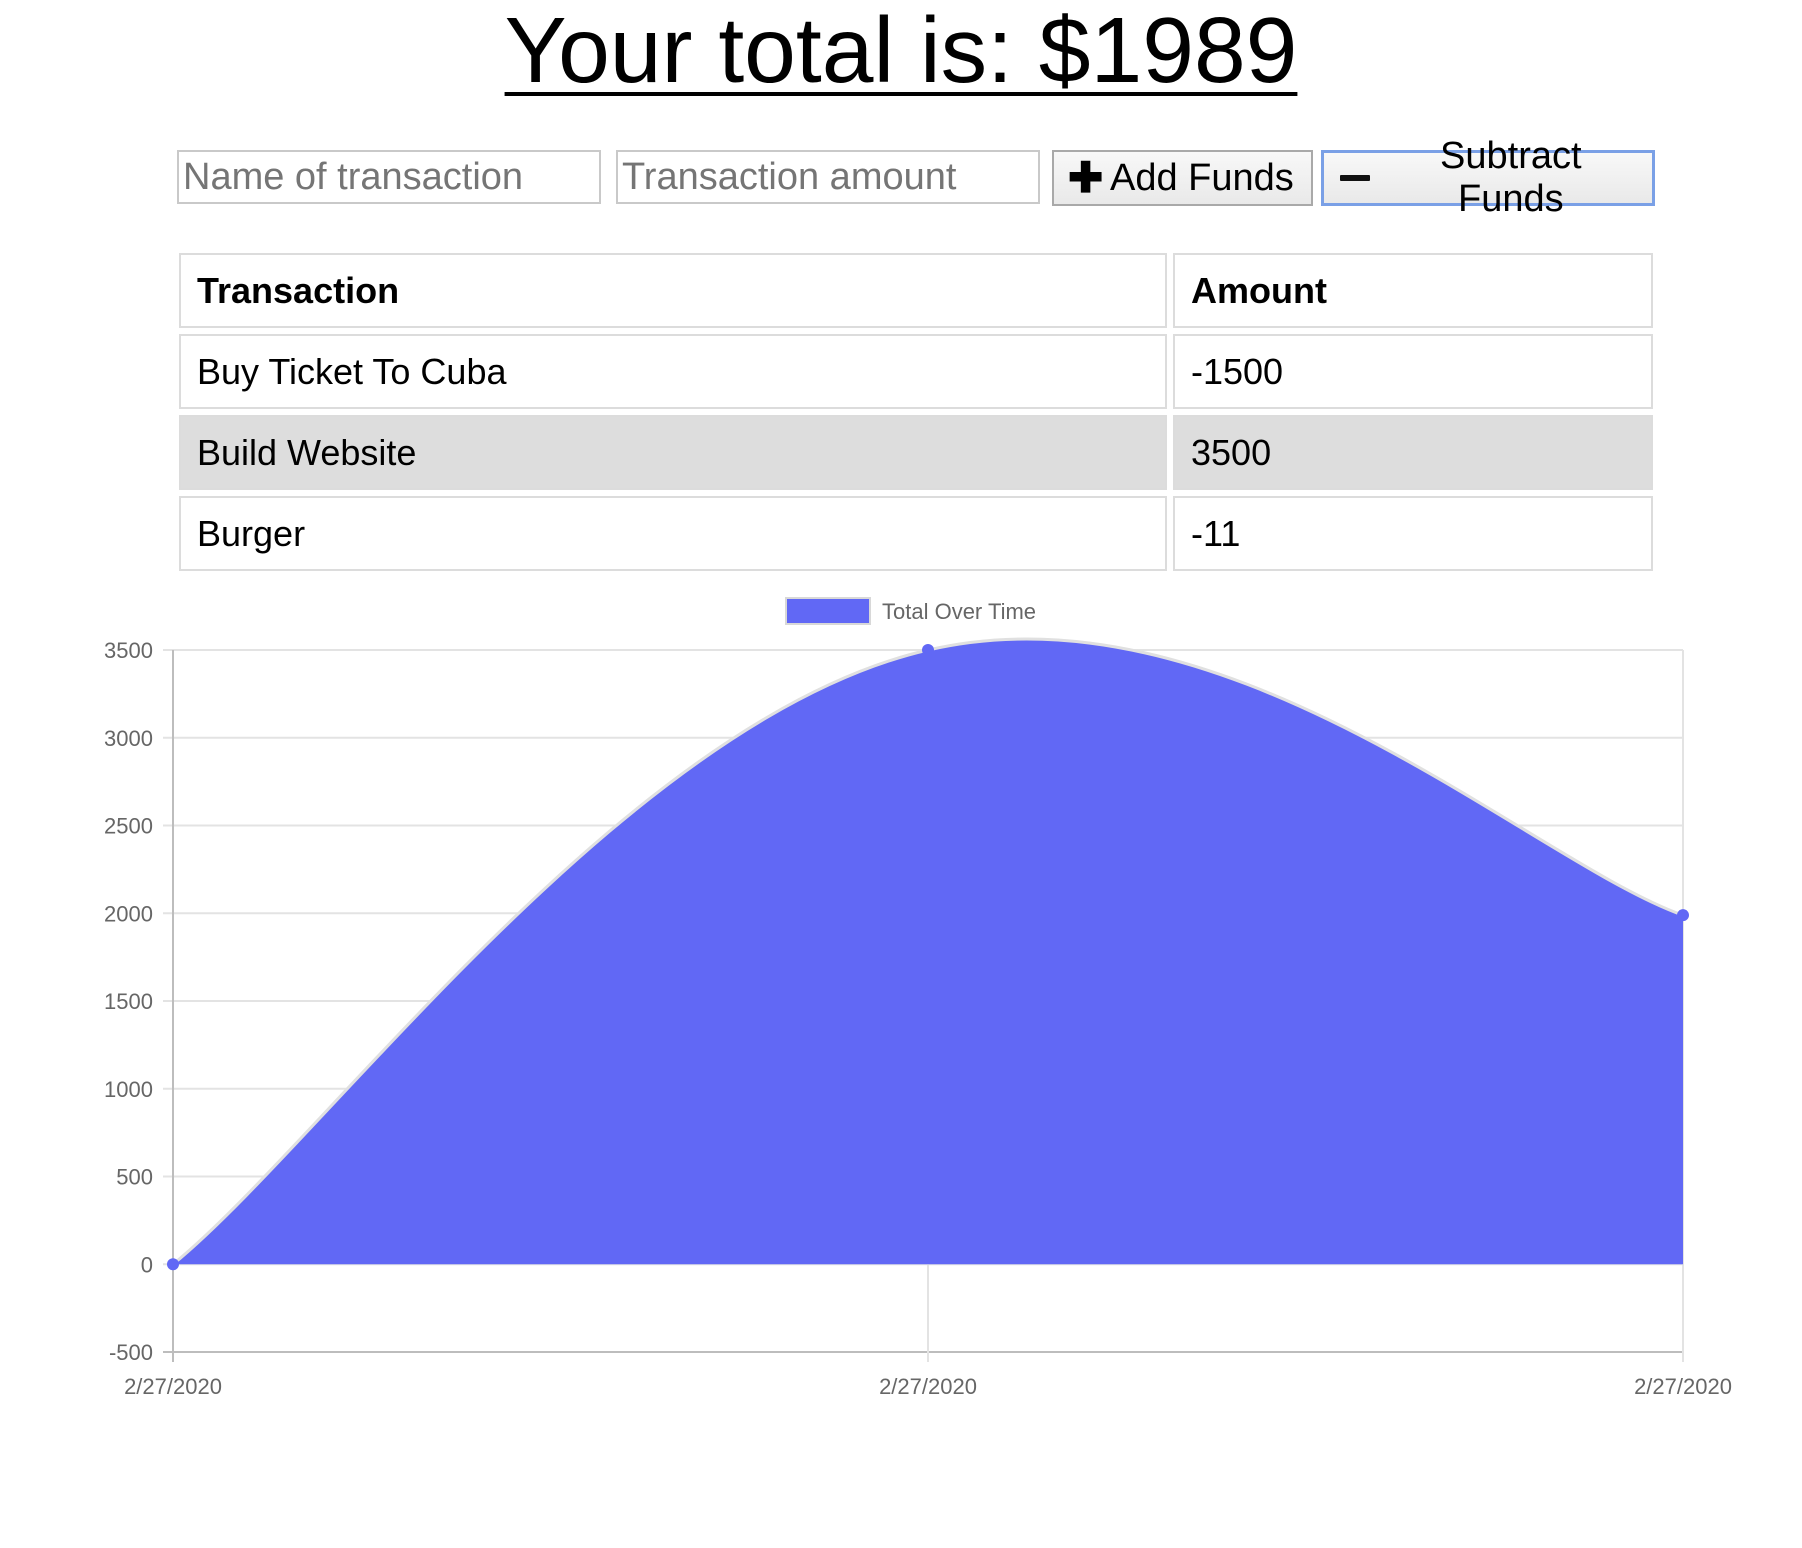 This screenshot has height=1548, width=1802. I want to click on transaction-name-input, so click(389, 177).